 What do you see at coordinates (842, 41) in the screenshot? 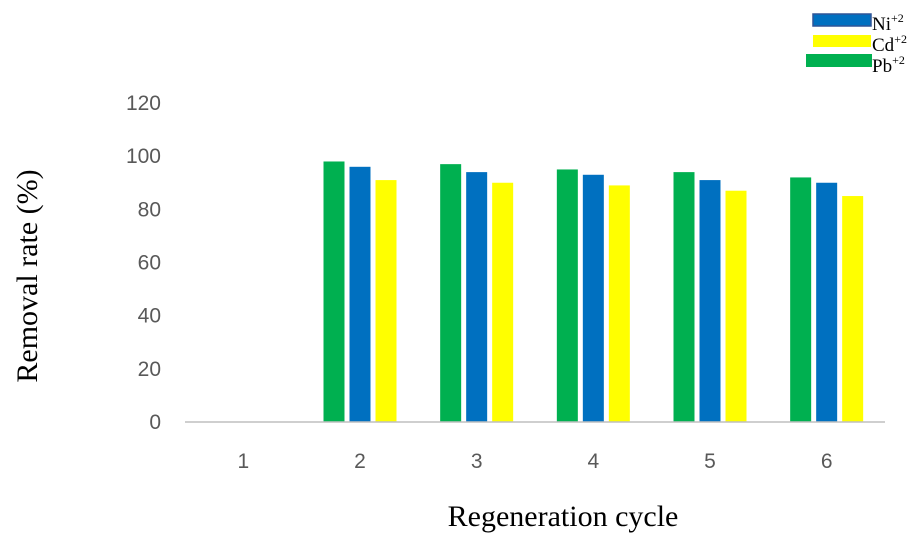
I see `legend-swatch-cd` at bounding box center [842, 41].